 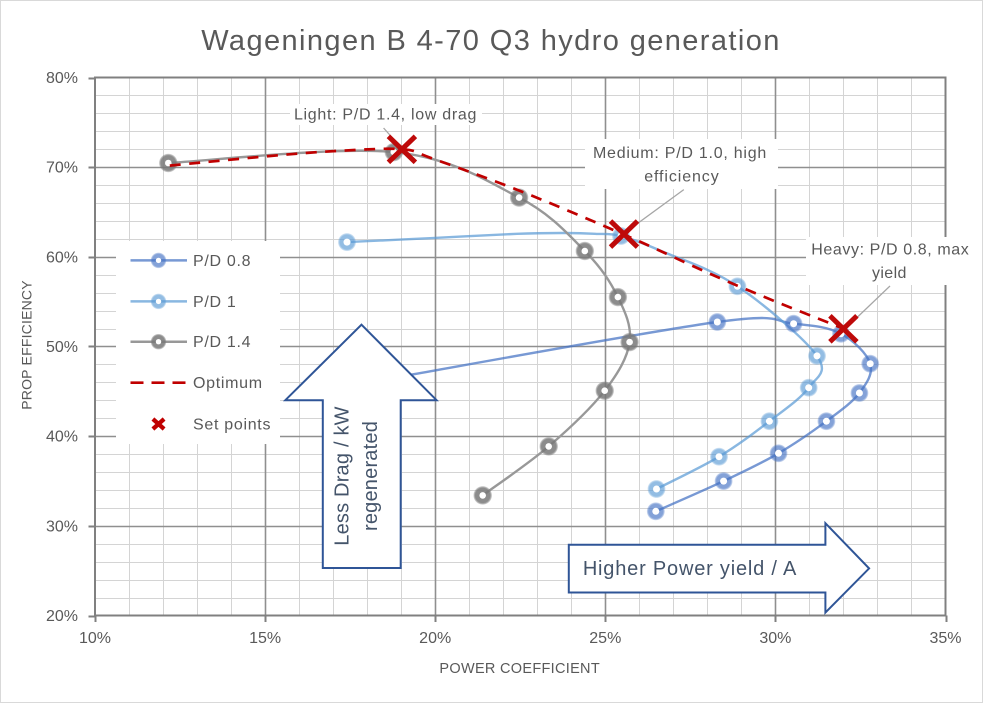 I want to click on svg-text: P/D 1.4, so click(x=222, y=342).